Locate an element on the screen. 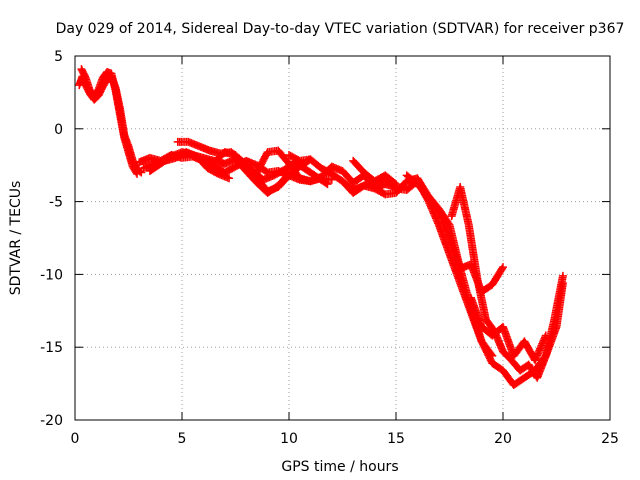  x-axis-label: GPS time / hours is located at coordinates (339, 467).